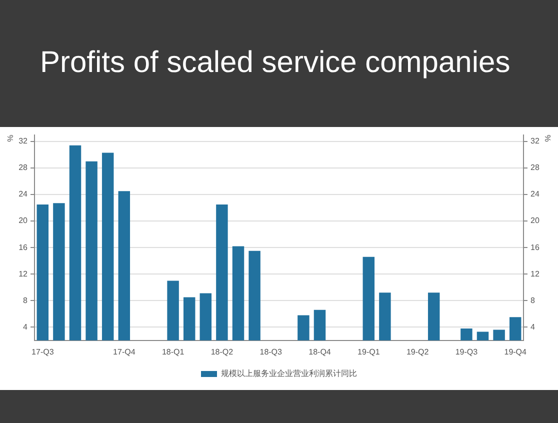 This screenshot has width=558, height=423. Describe the element at coordinates (25, 327) in the screenshot. I see `y-tick-label: 4` at that location.